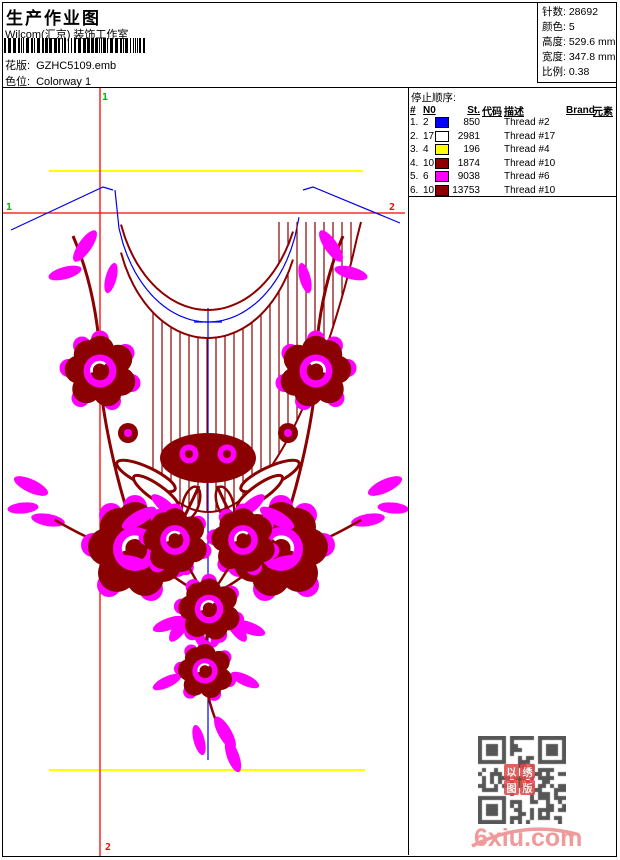 The image size is (620, 860). I want to click on stamp-character: 绣, so click(527, 771).